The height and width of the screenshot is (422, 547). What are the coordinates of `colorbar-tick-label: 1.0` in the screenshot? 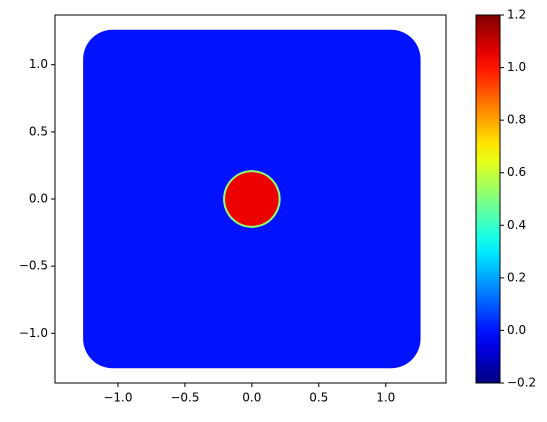 It's located at (516, 67).